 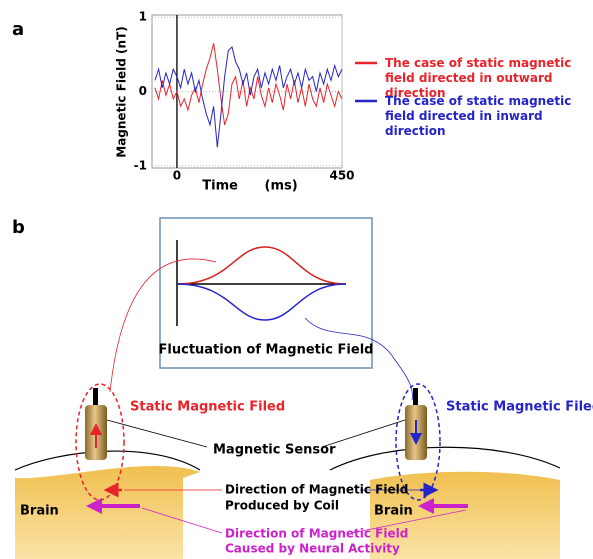 What do you see at coordinates (341, 176) in the screenshot?
I see `x-tick-label: 450` at bounding box center [341, 176].